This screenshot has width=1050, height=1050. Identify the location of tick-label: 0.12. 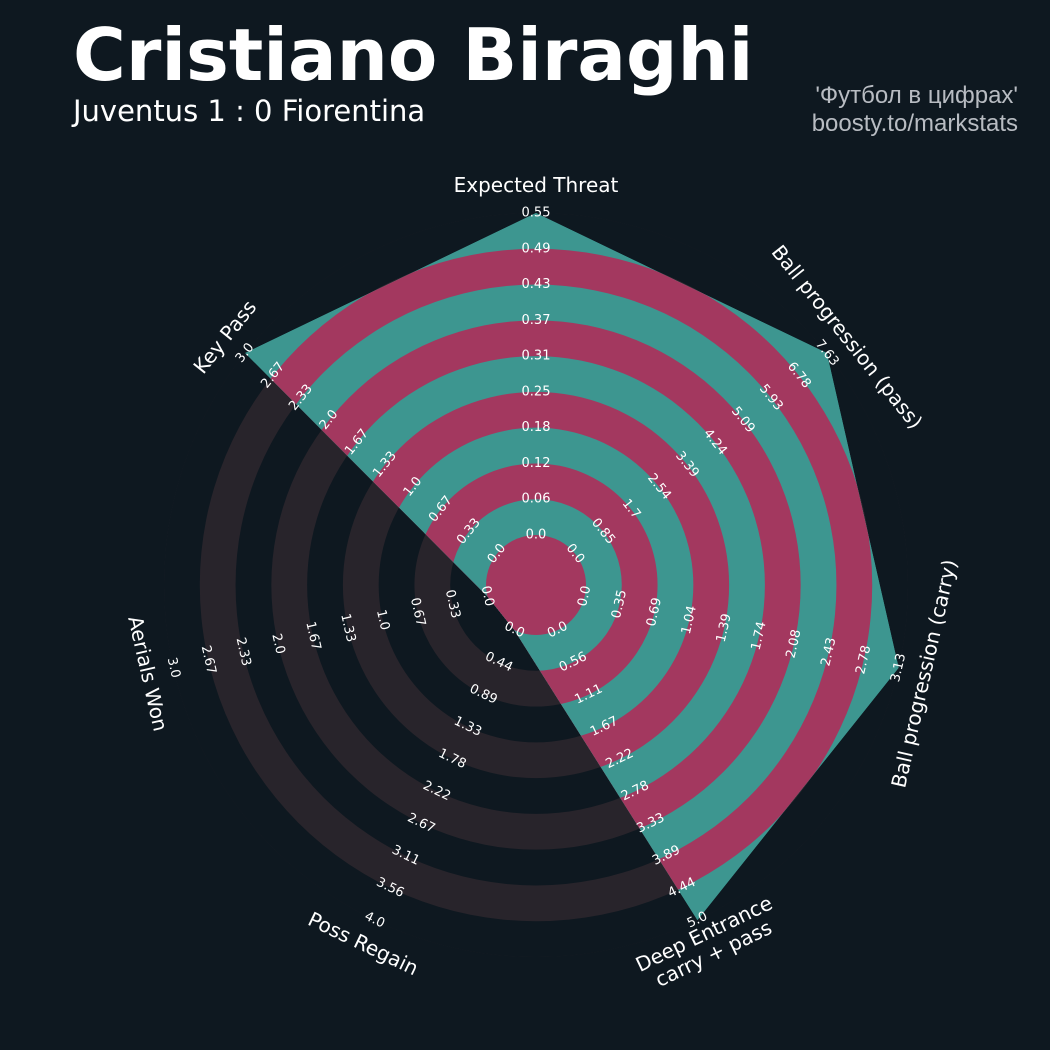
(536, 463).